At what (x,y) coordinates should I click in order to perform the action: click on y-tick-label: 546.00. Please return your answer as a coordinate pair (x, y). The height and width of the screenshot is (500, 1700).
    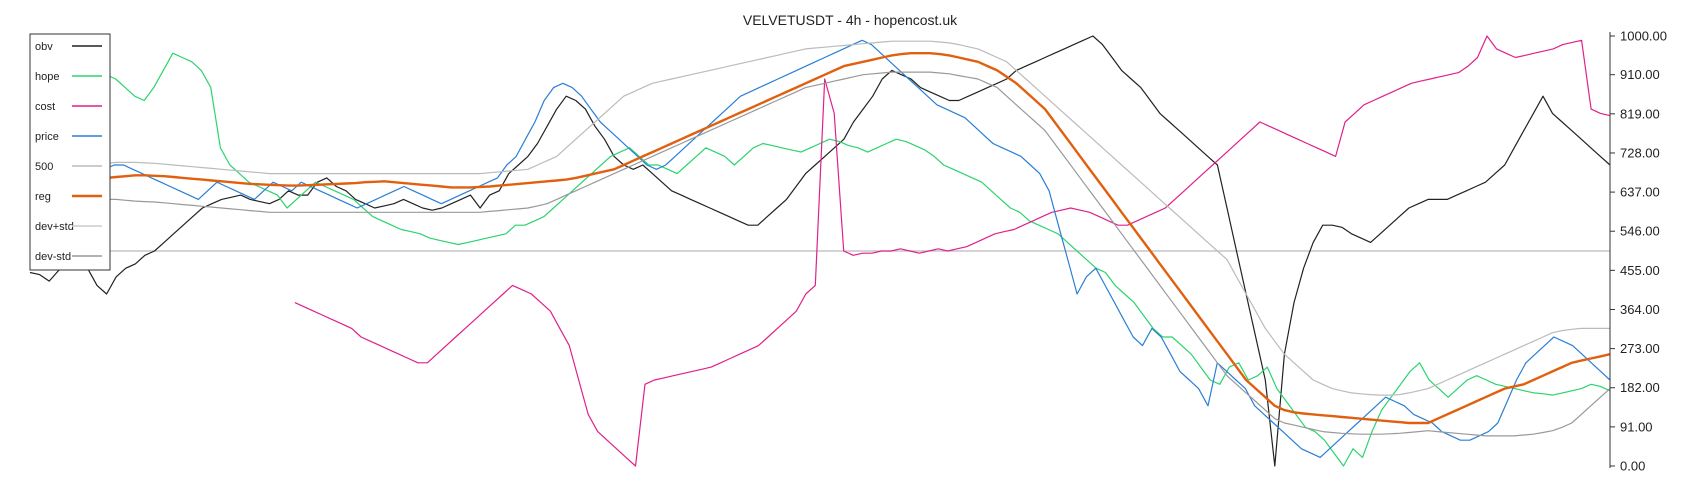
    Looking at the image, I should click on (1640, 231).